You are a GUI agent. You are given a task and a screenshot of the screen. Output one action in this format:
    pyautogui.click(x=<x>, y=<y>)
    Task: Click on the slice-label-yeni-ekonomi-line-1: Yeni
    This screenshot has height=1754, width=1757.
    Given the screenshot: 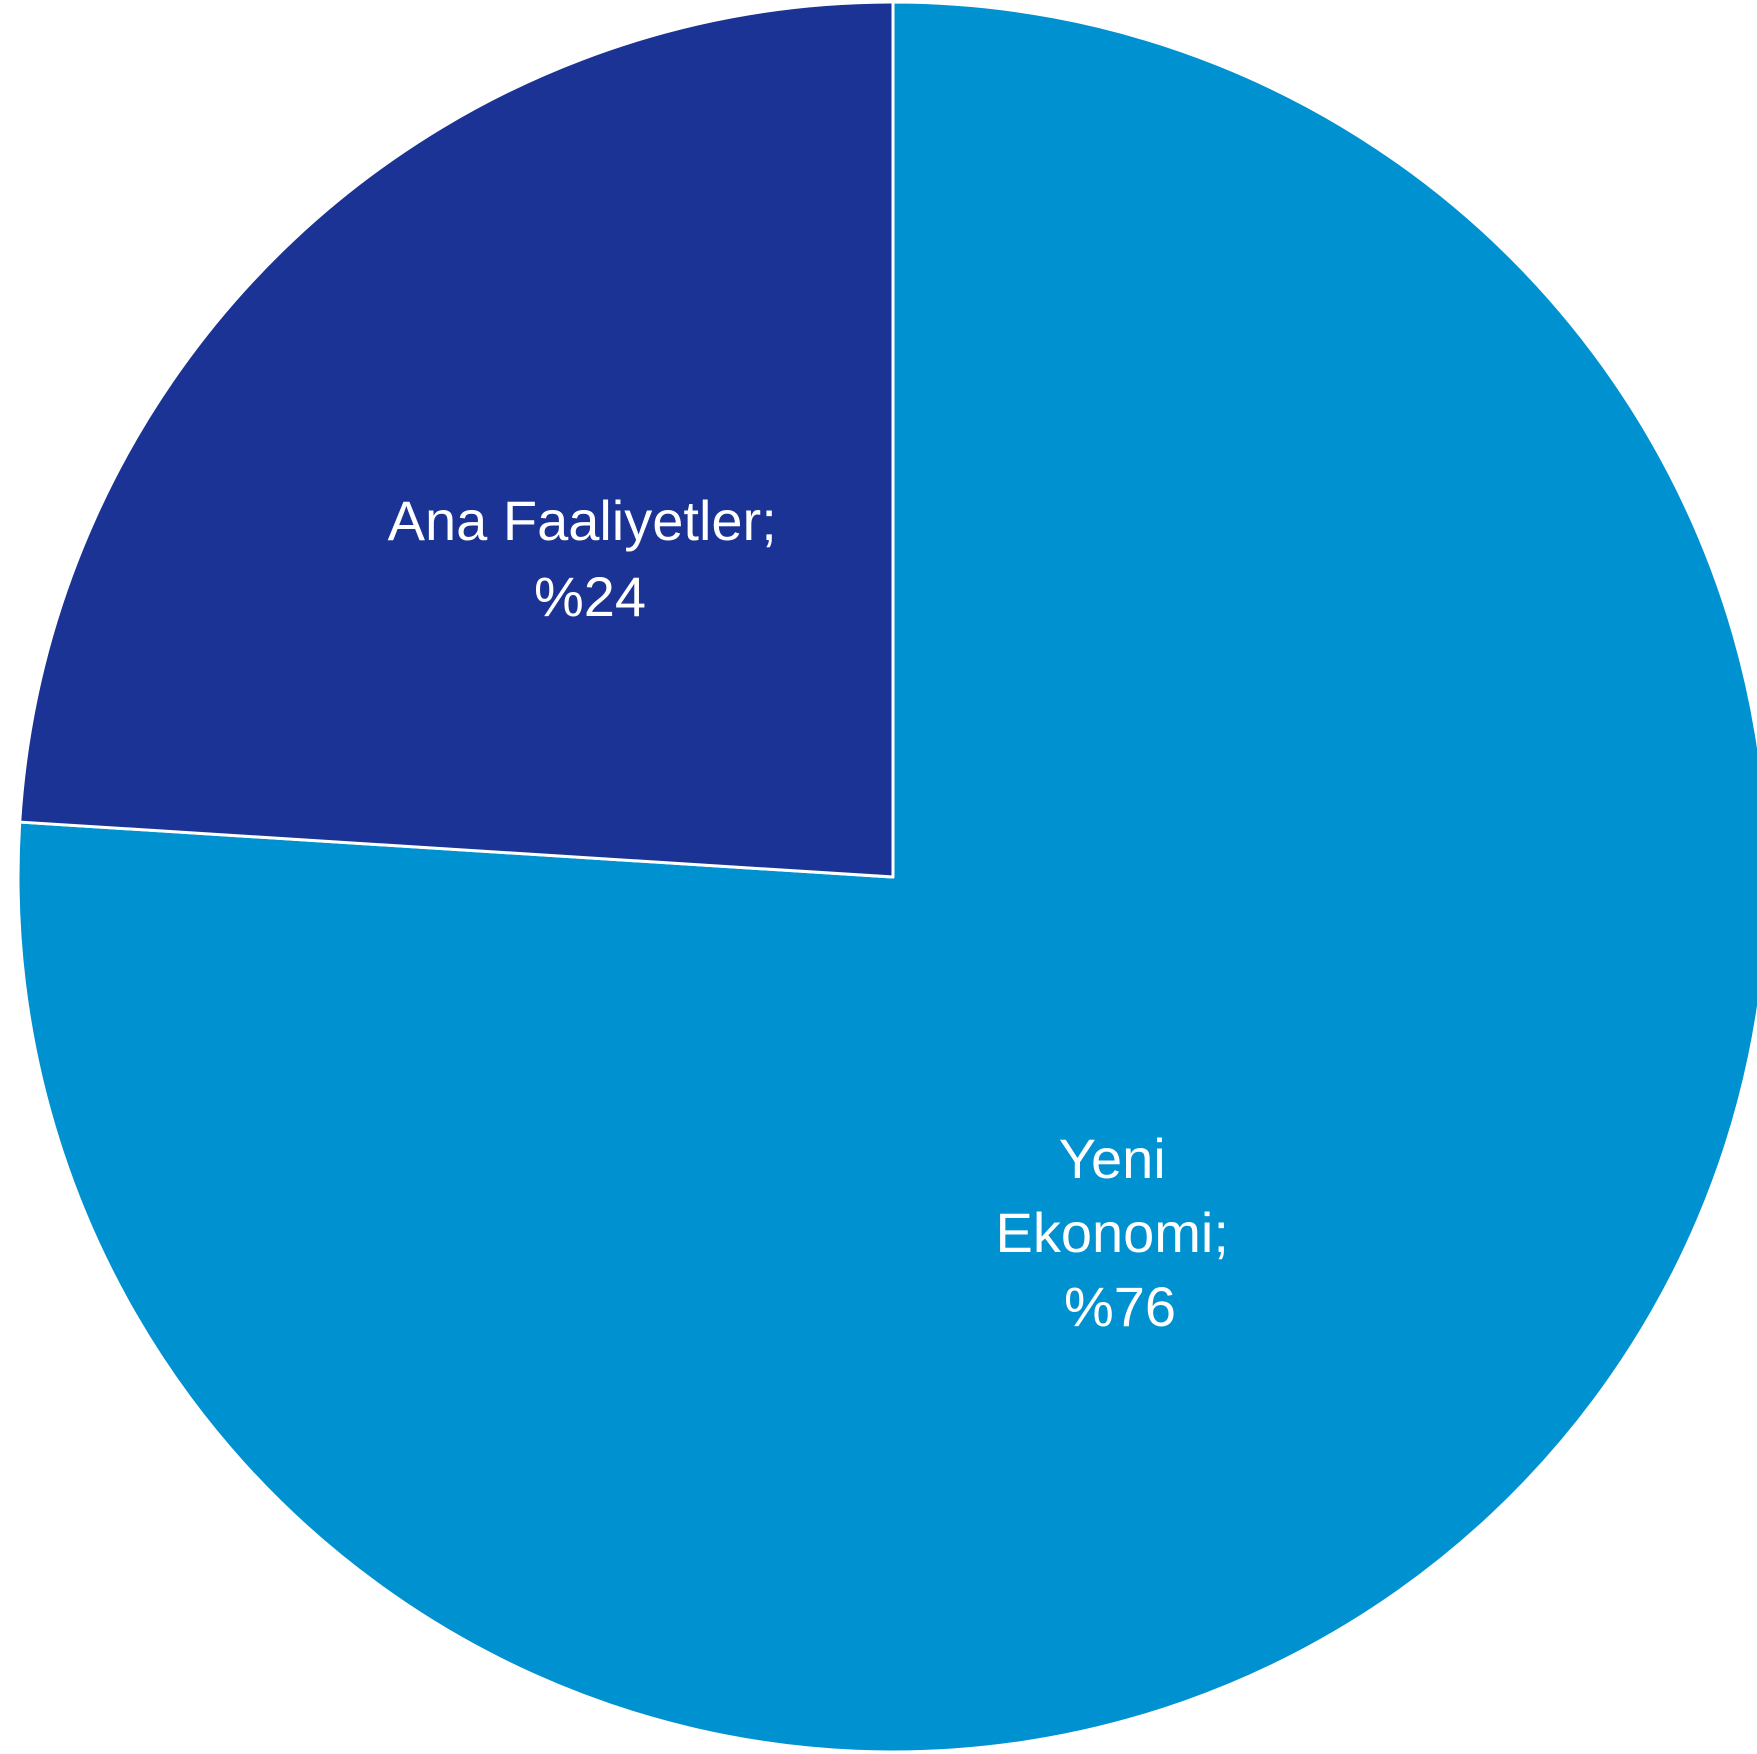 What is the action you would take?
    pyautogui.click(x=1112, y=1158)
    